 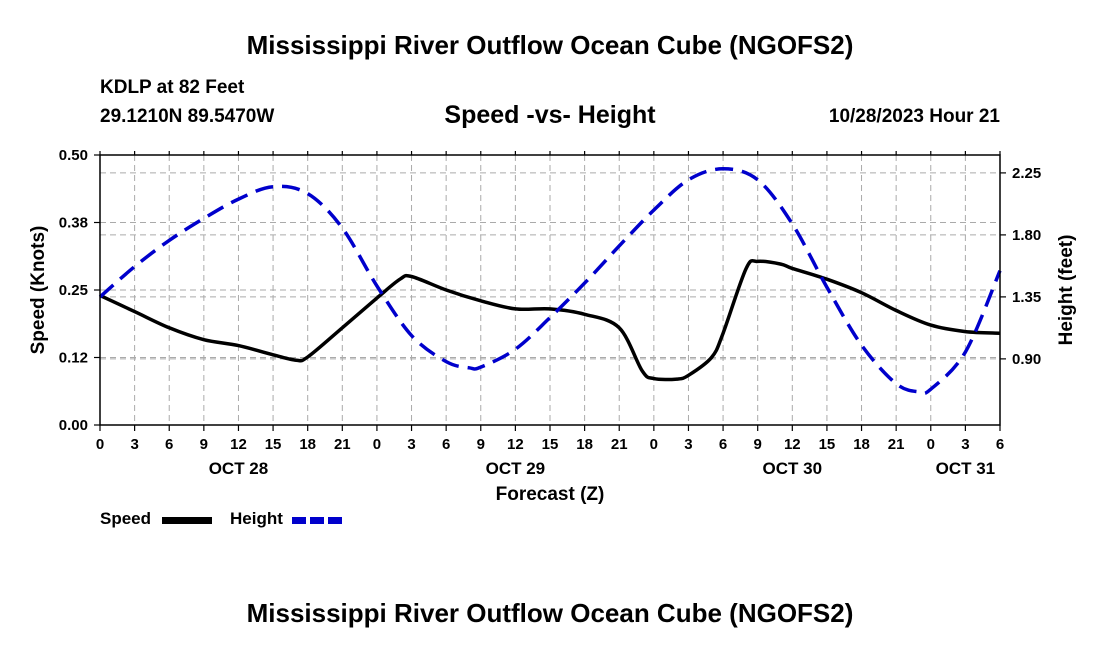 I want to click on station-coordinates: 29.1210N 89.5470W, so click(x=187, y=116).